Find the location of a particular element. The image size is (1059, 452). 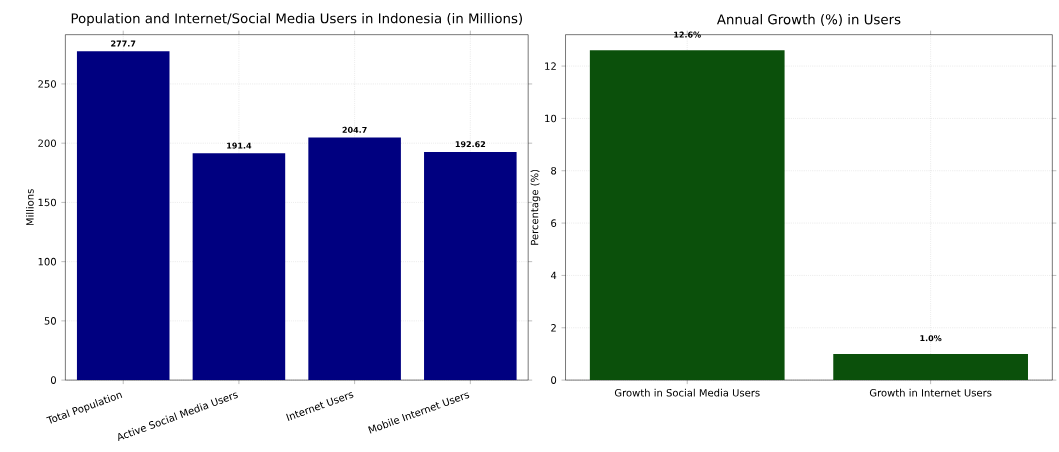

chart-title: Annual Growth (%) in Users is located at coordinates (808, 19).